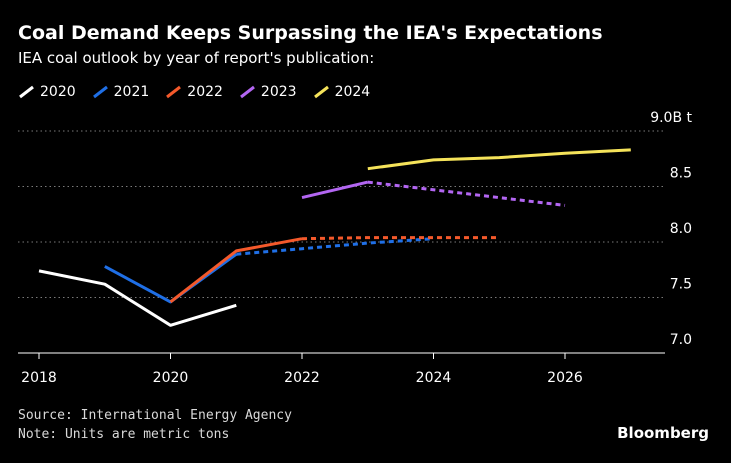  I want to click on legend-item-2022: 2022, so click(194, 92).